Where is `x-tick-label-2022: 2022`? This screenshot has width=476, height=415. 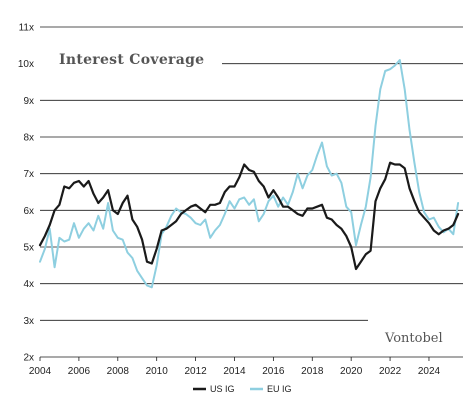 x-tick-label-2022: 2022 is located at coordinates (390, 371).